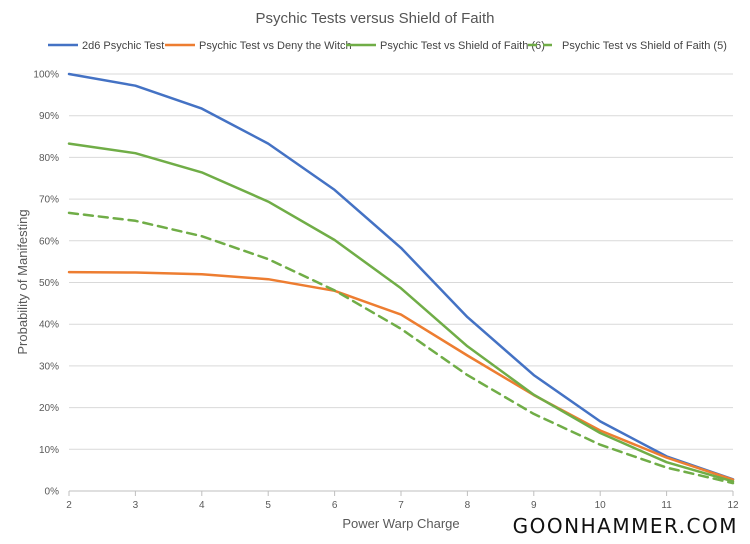 The height and width of the screenshot is (544, 750). Describe the element at coordinates (375, 18) in the screenshot. I see `chart-title: Psychic Tests versus Shield of Faith` at that location.